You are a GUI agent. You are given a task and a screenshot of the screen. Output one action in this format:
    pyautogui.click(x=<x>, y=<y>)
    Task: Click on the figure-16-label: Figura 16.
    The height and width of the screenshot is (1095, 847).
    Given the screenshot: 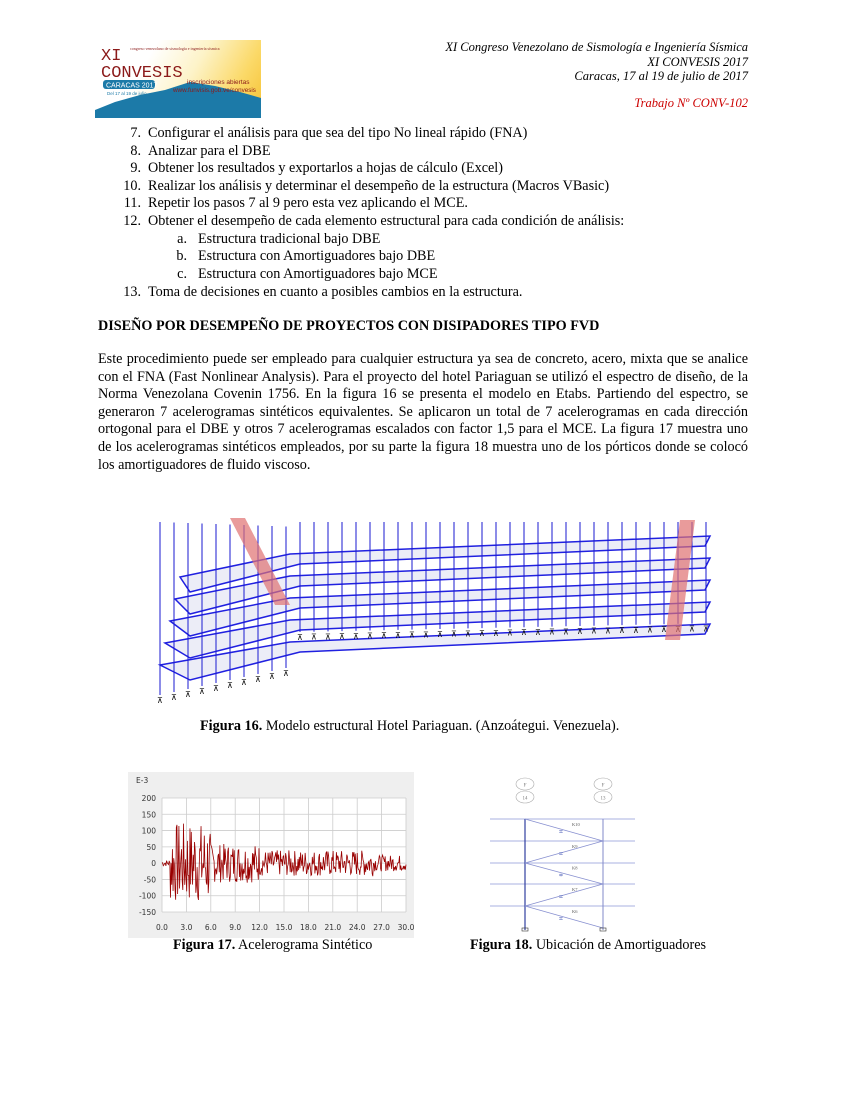 What is the action you would take?
    pyautogui.click(x=231, y=726)
    